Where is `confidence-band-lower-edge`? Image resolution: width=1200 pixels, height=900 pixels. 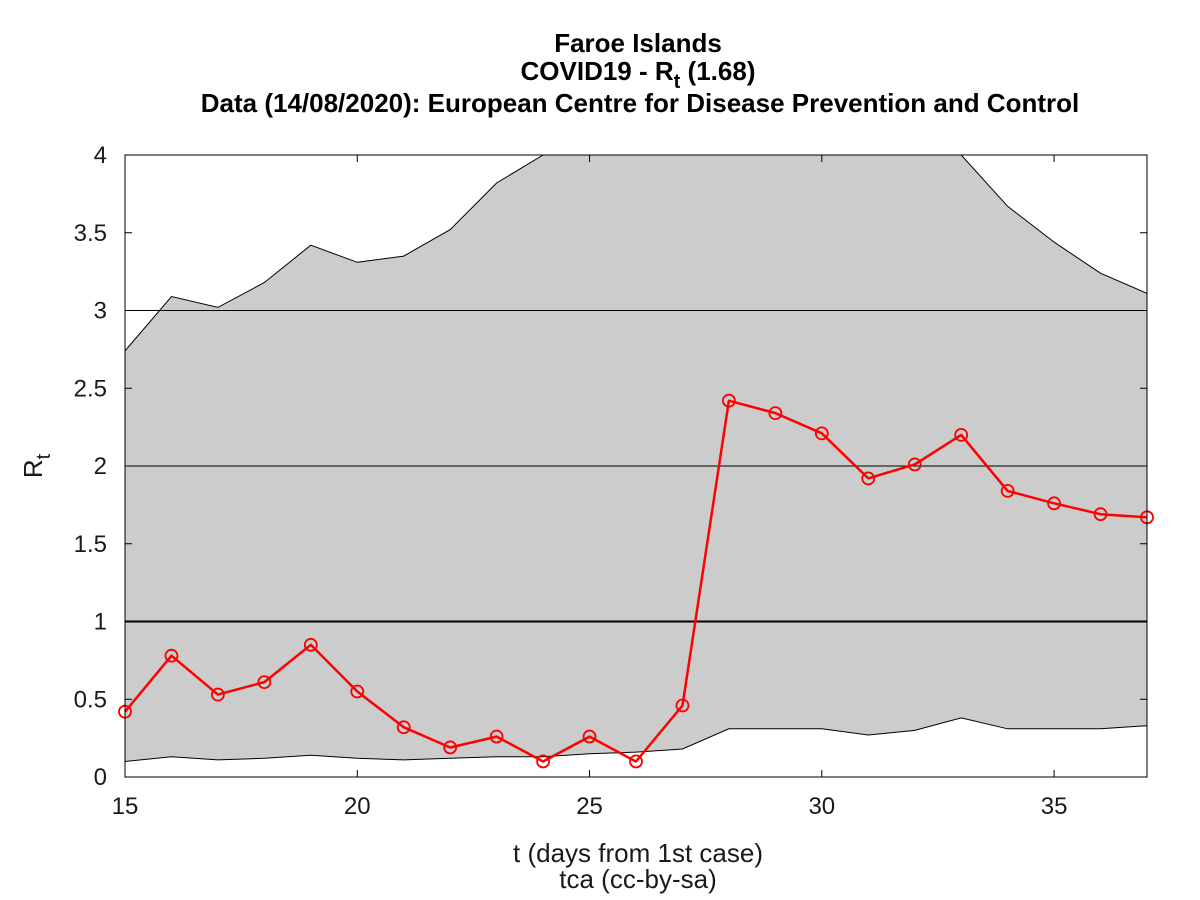 confidence-band-lower-edge is located at coordinates (636, 739).